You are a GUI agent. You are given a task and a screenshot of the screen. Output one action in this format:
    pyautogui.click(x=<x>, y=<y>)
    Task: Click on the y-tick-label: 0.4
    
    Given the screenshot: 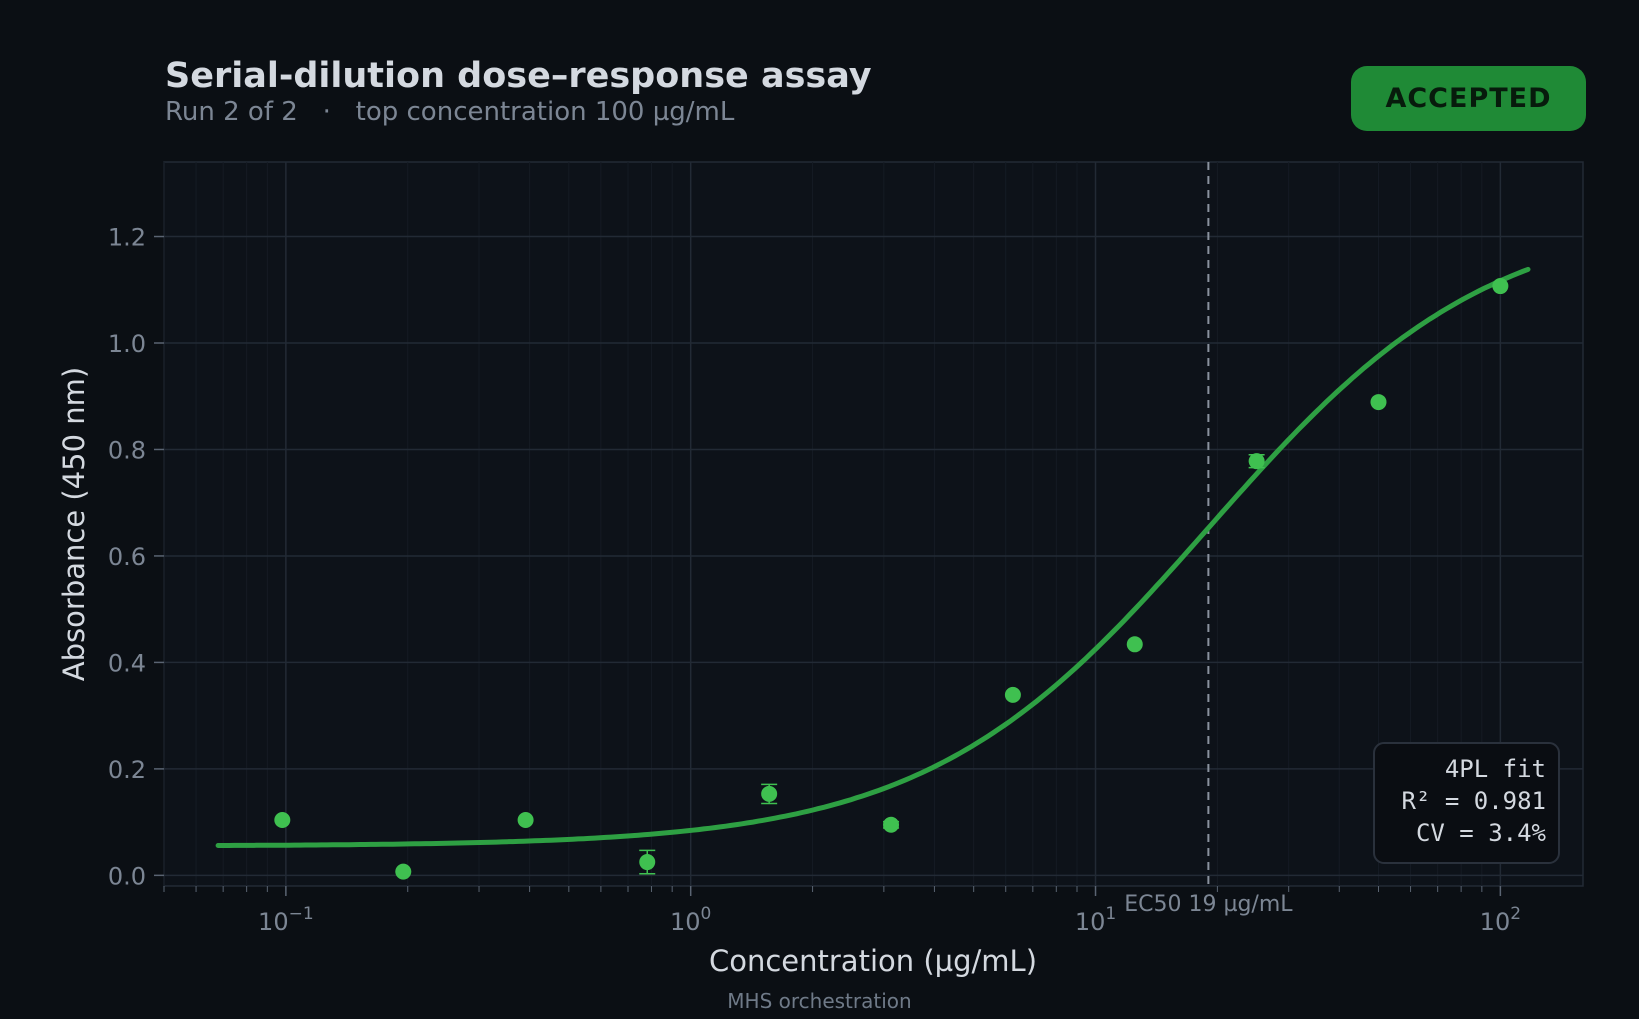 What is the action you would take?
    pyautogui.click(x=127, y=663)
    